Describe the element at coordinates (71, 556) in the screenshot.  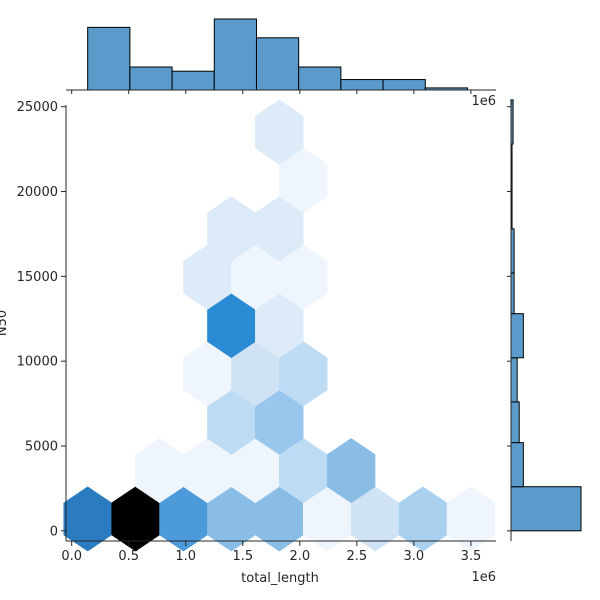
I see `x-tick-label: 0.0` at that location.